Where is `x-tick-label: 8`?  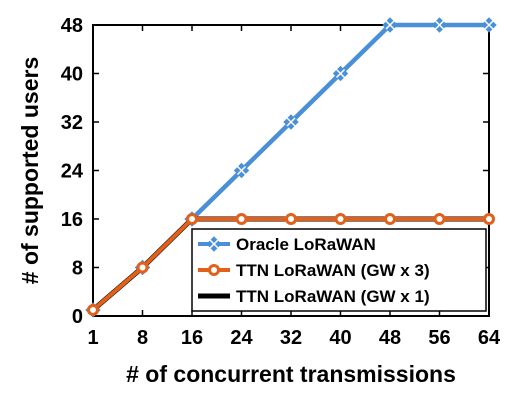
x-tick-label: 8 is located at coordinates (142, 338).